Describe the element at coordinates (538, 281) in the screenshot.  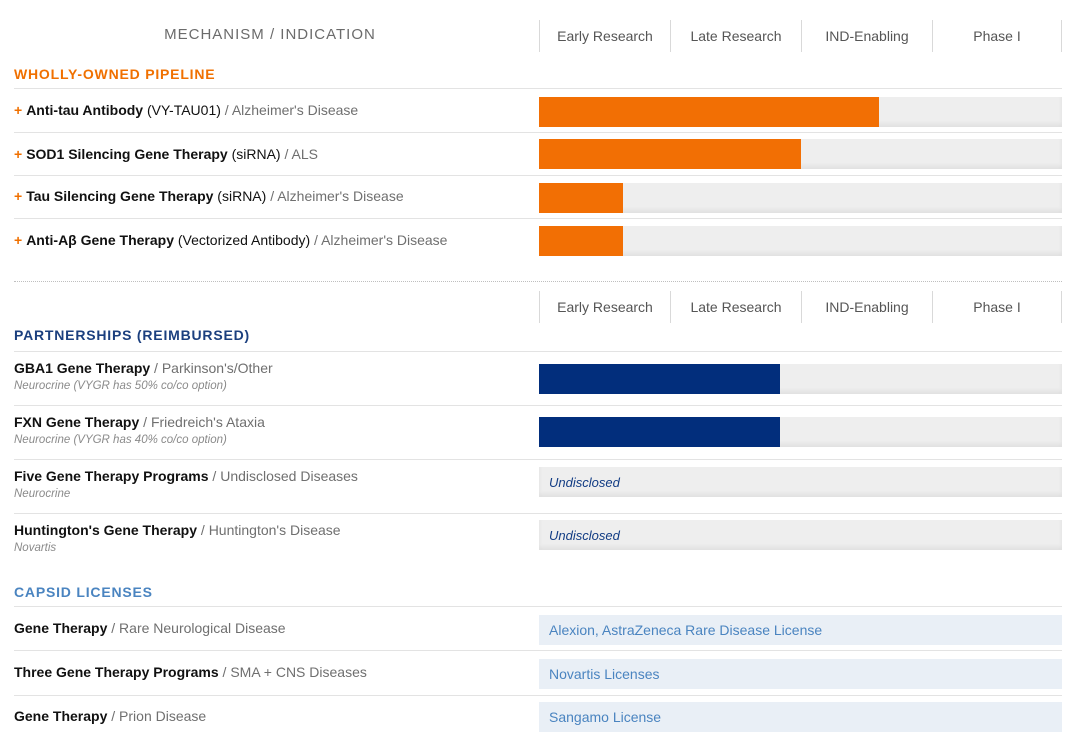
I see `section-divider` at that location.